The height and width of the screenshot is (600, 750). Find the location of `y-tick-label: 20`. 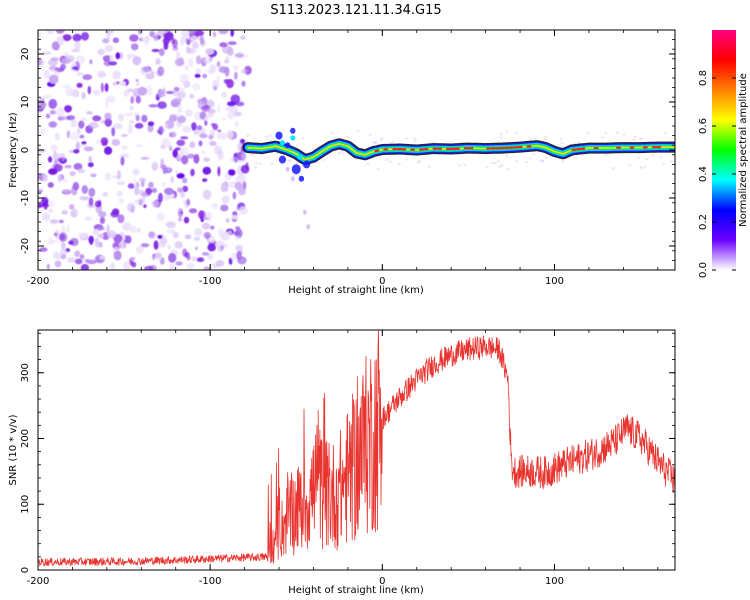

y-tick-label: 20 is located at coordinates (25, 54).